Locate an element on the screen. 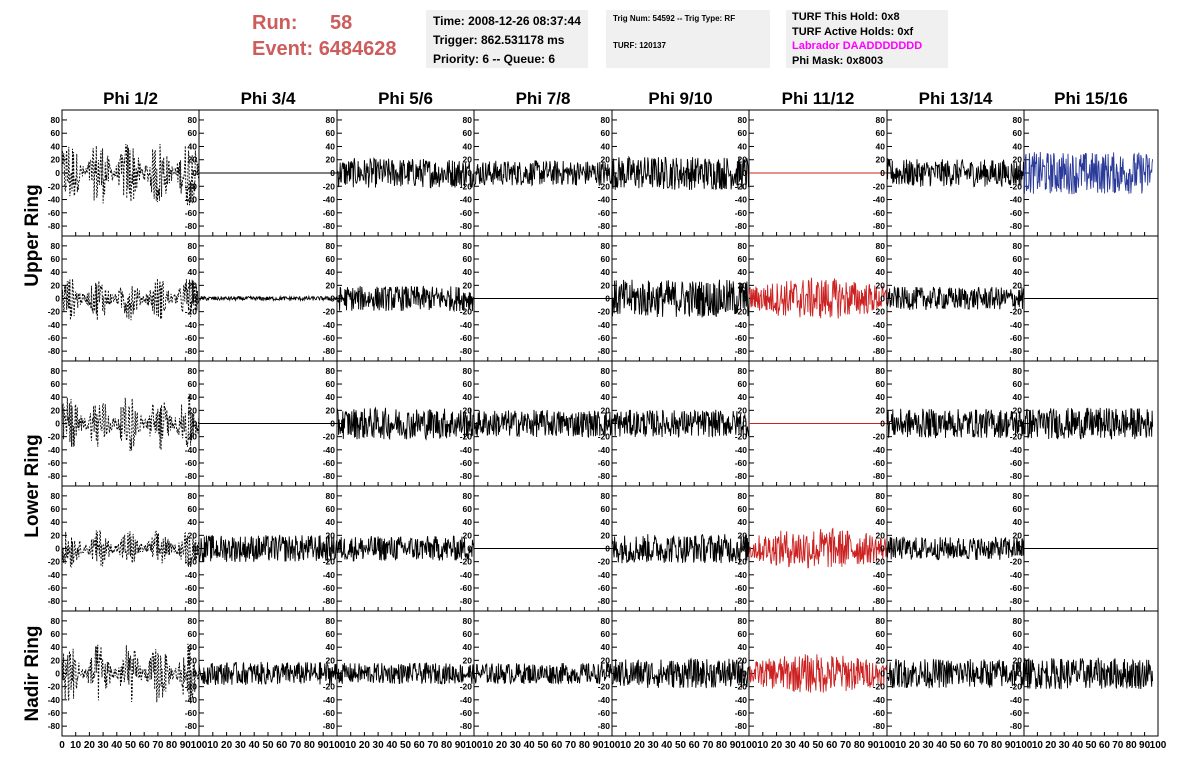 The image size is (1196, 772). waveform-trace-r3-c4 is located at coordinates (543, 424).